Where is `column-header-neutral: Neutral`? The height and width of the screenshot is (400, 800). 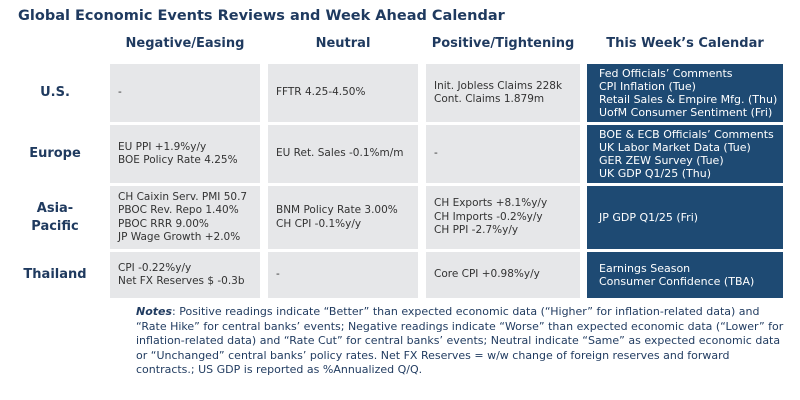
column-header-neutral: Neutral is located at coordinates (343, 43).